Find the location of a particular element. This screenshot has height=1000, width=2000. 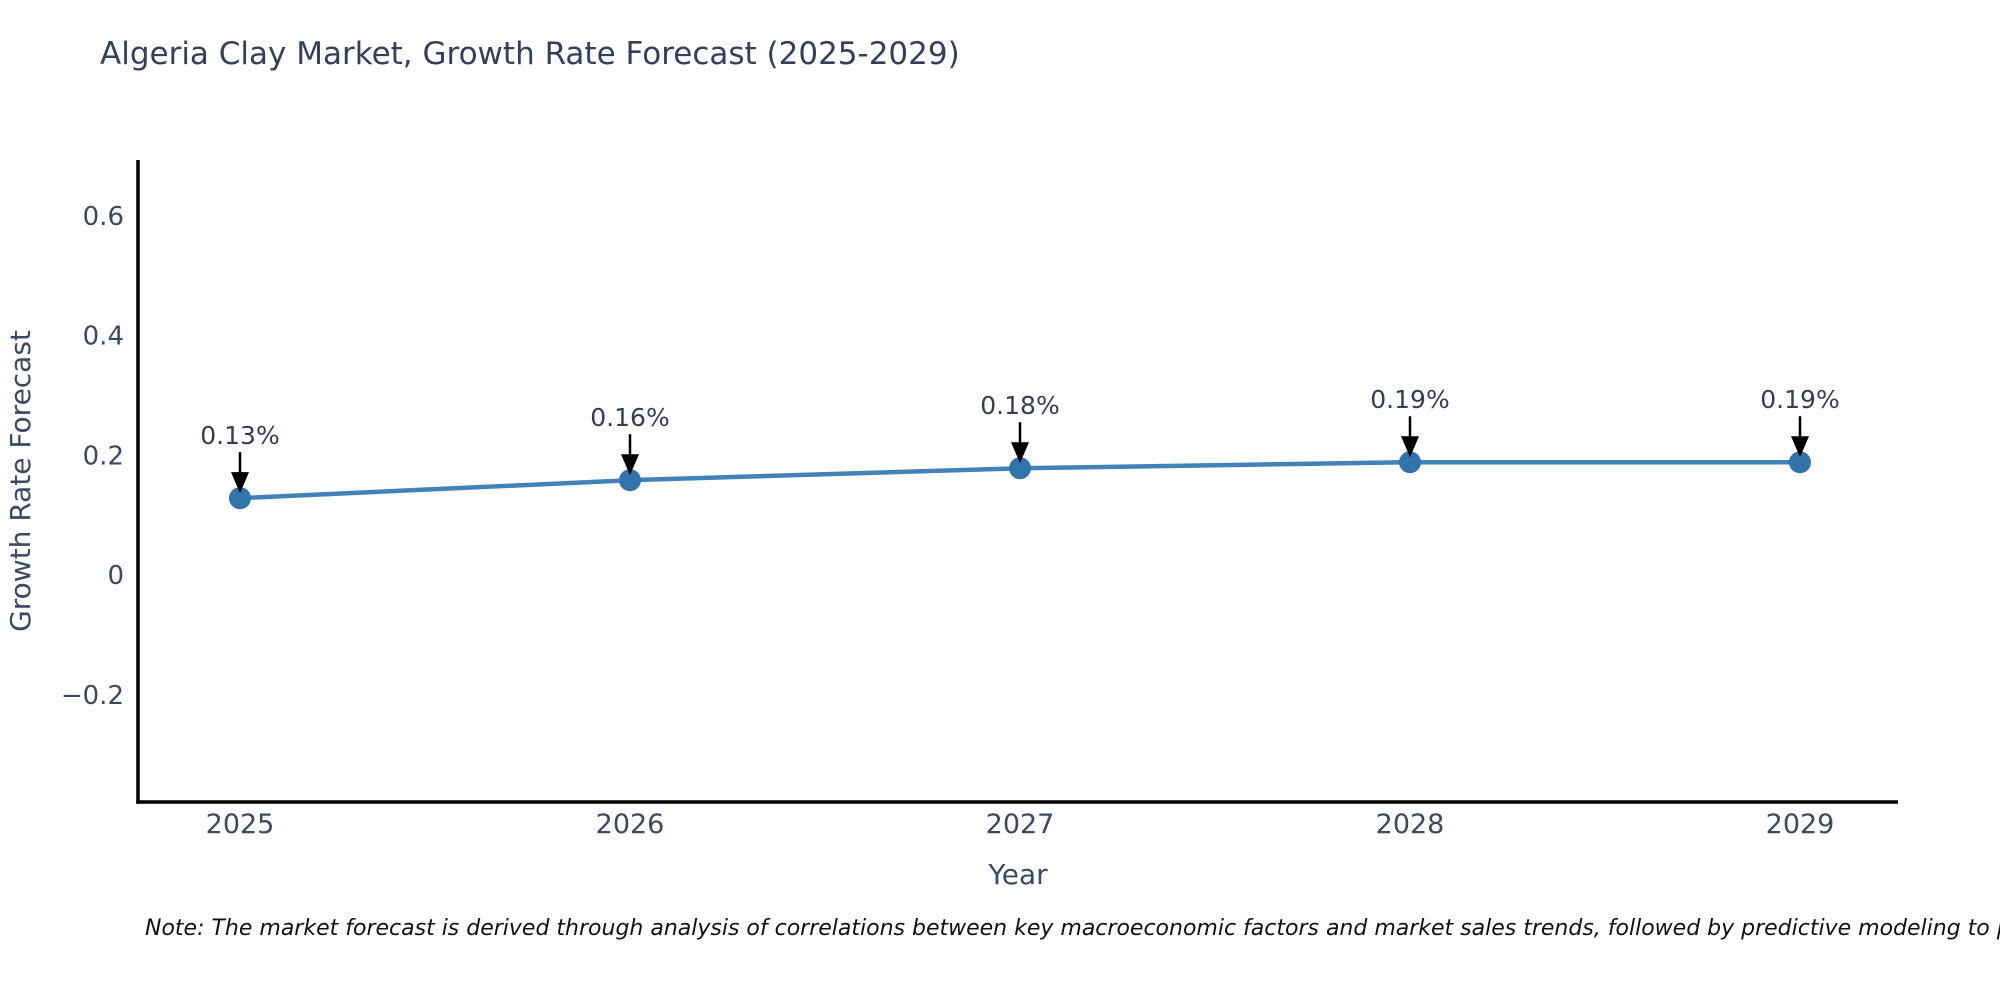

y-tick-label: 0.2 is located at coordinates (103, 456).